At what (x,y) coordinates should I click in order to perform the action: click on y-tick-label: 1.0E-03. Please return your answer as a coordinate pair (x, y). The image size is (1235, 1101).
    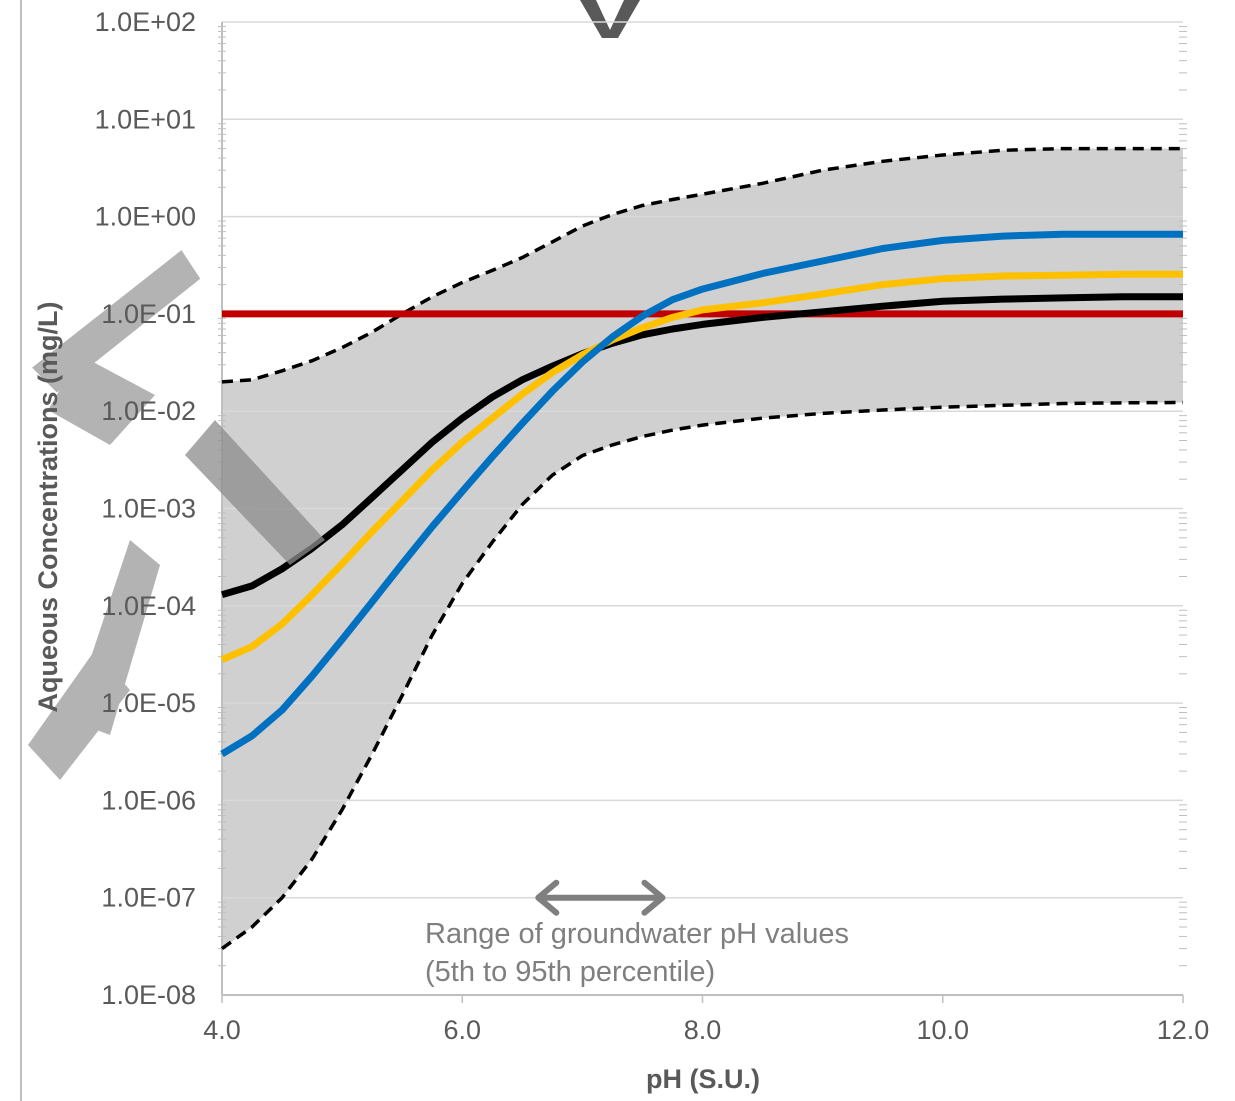
    Looking at the image, I should click on (148, 509).